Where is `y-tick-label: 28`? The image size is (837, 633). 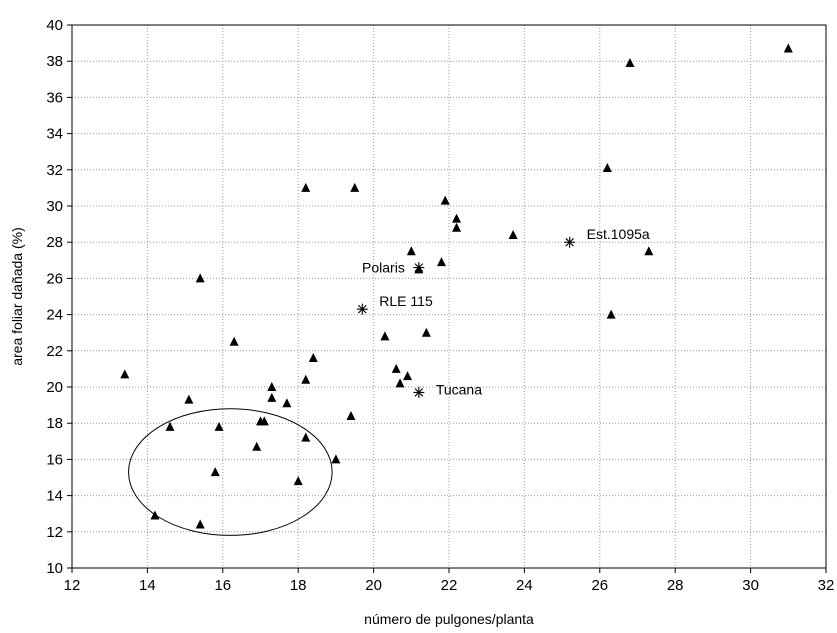
y-tick-label: 28 is located at coordinates (54, 242).